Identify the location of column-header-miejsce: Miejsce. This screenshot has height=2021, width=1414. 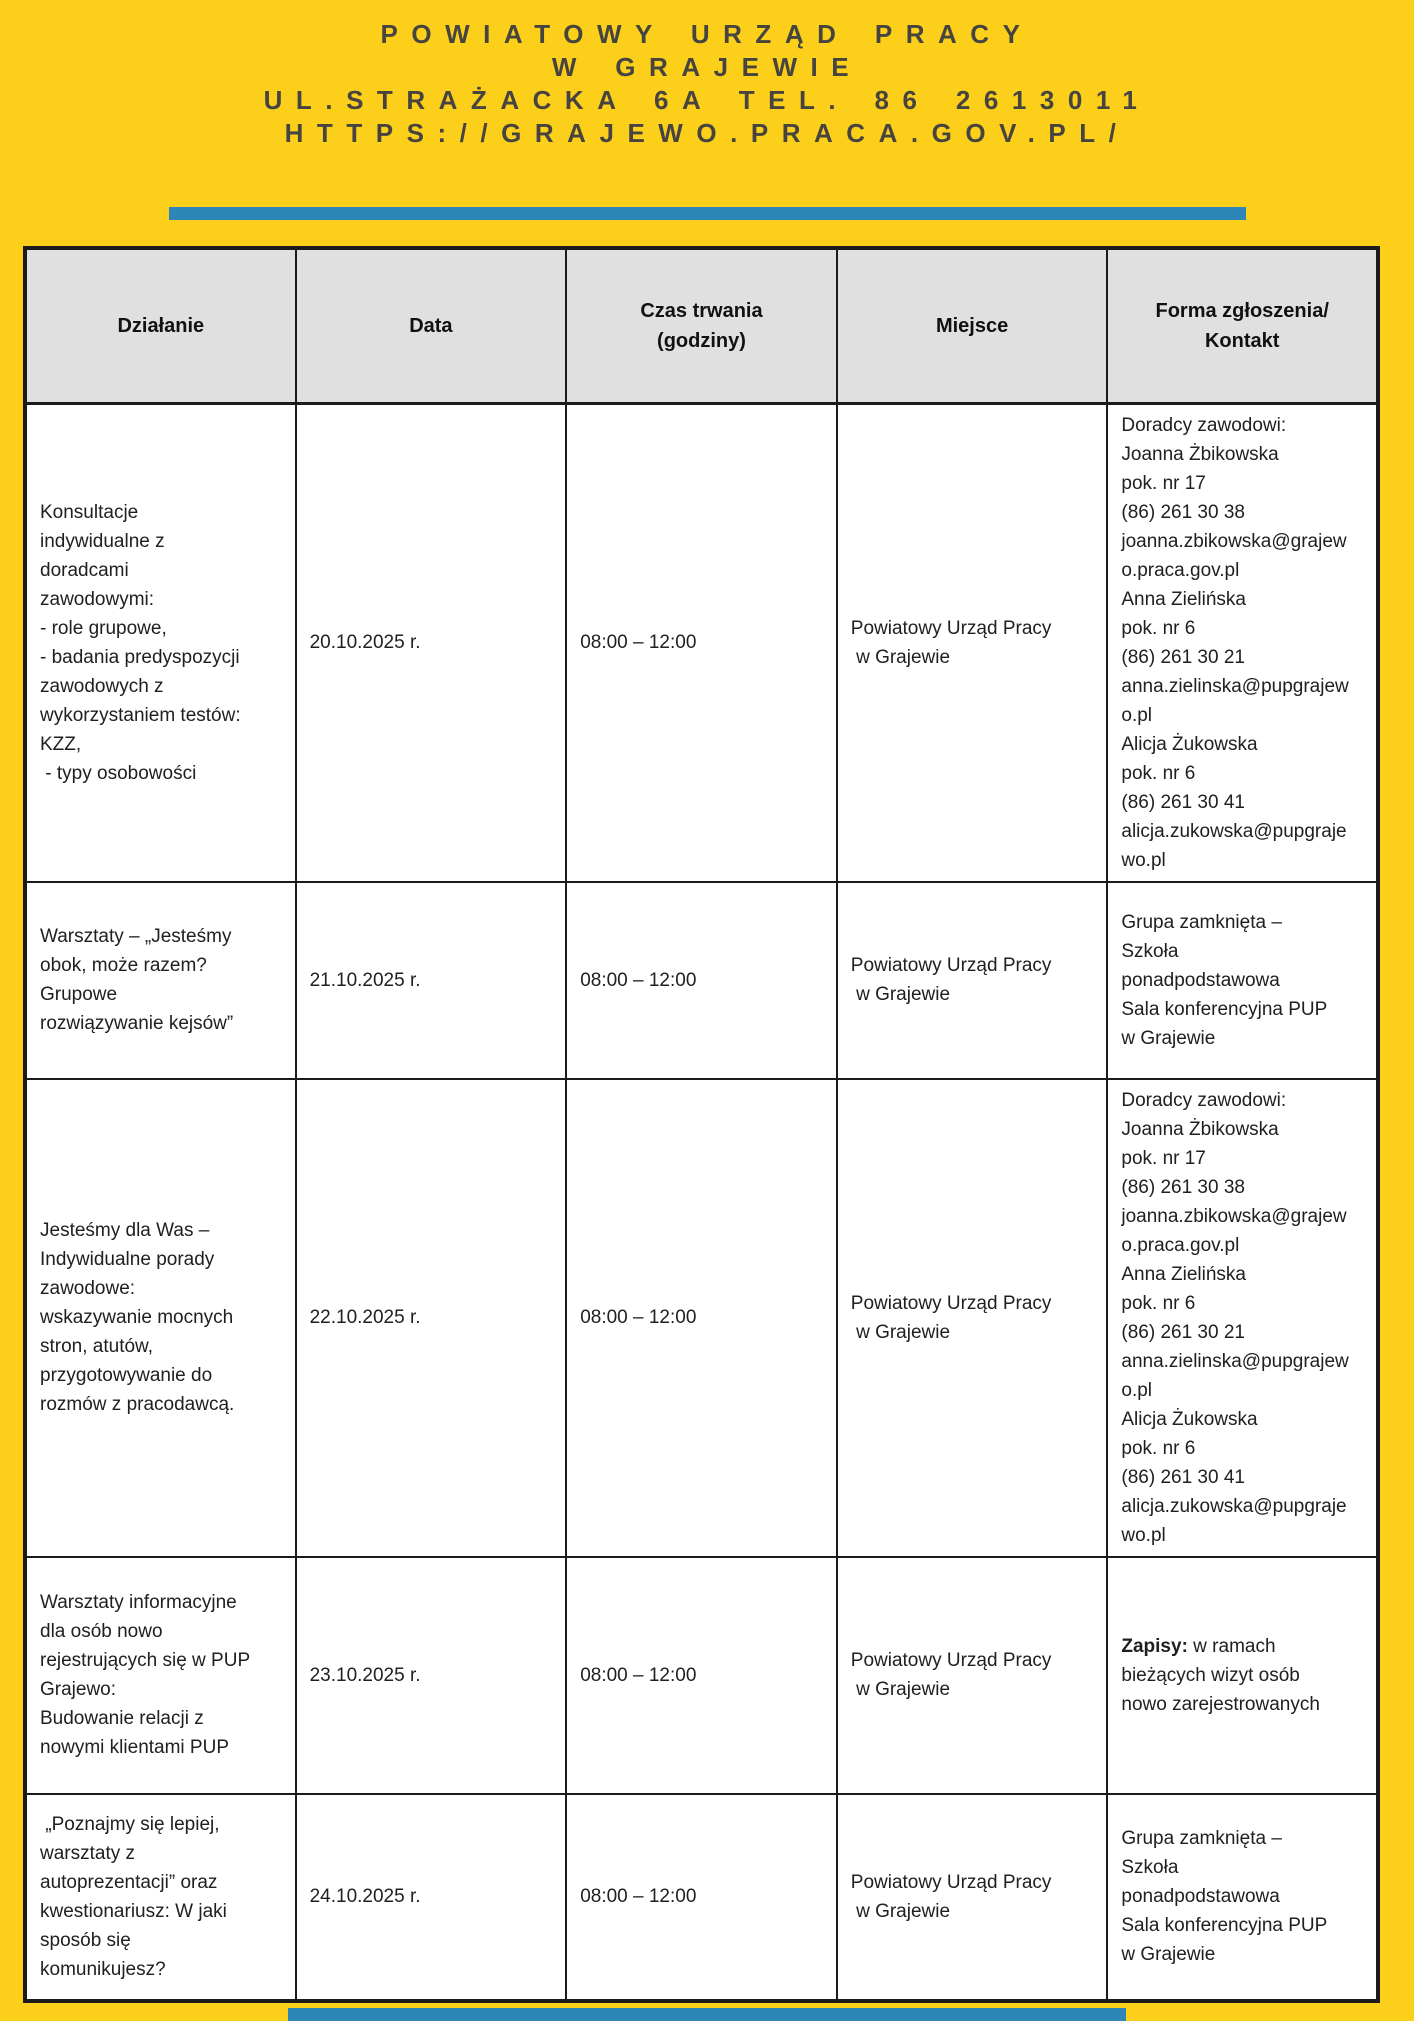
(972, 326).